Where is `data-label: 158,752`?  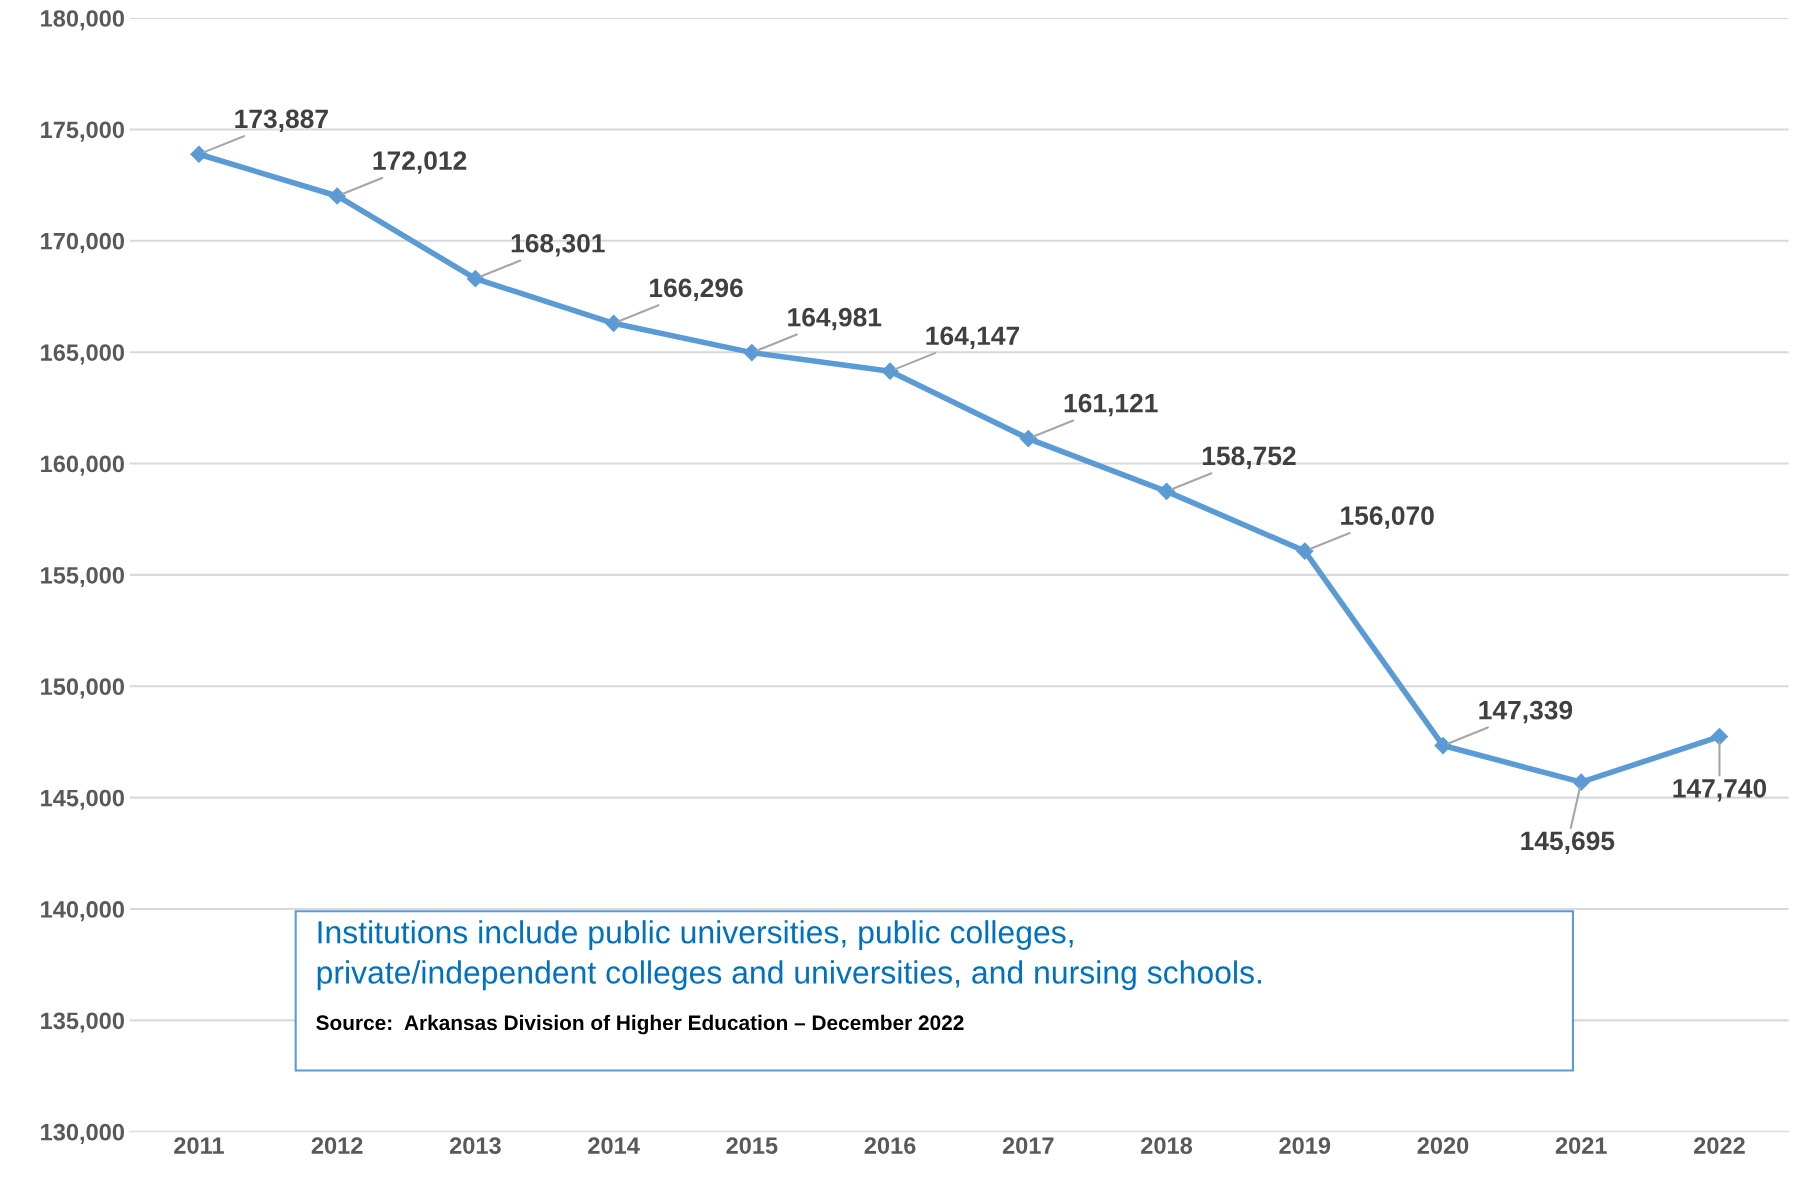 data-label: 158,752 is located at coordinates (1249, 458).